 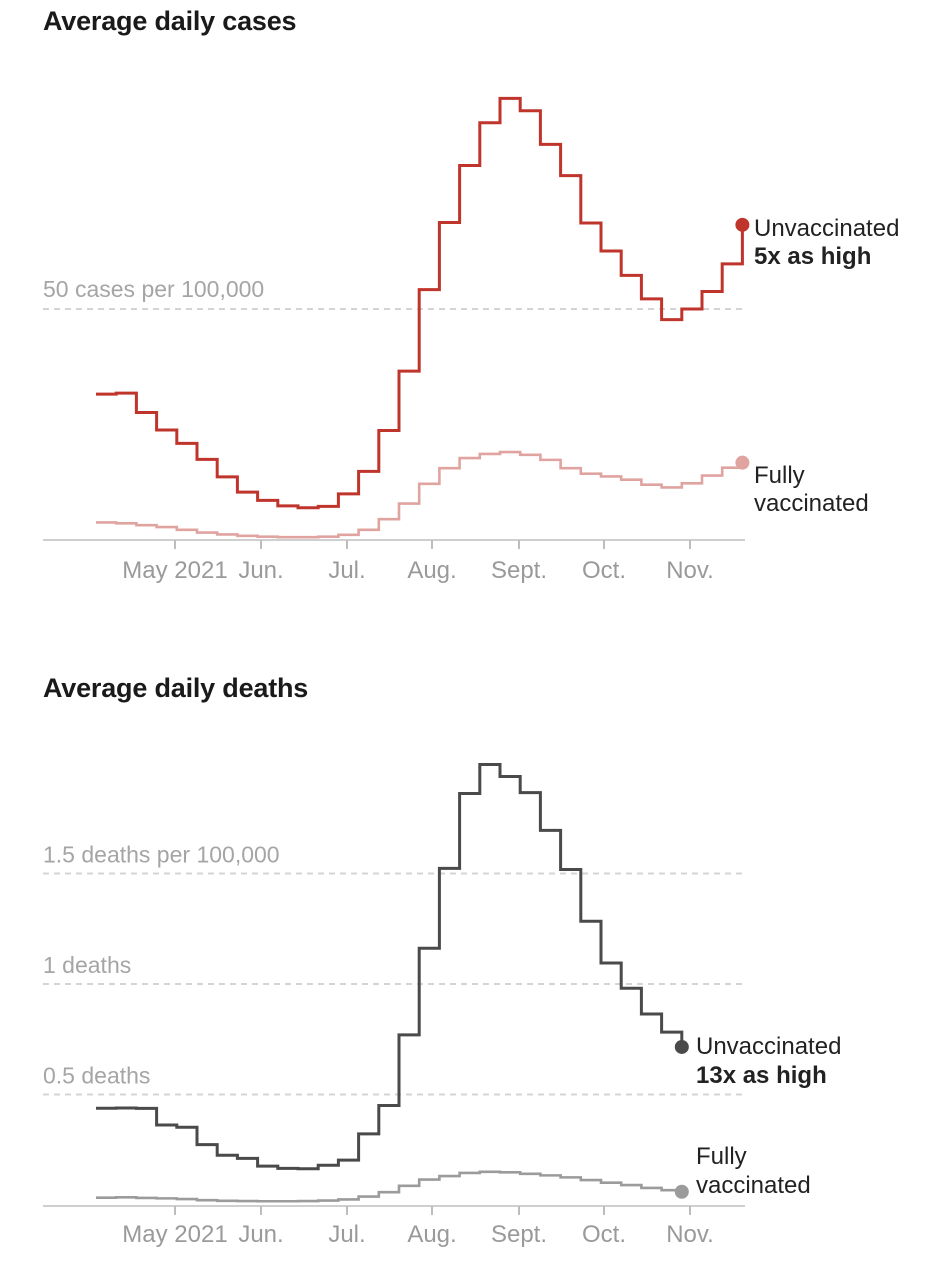 I want to click on cases-fully-vaccinated-label-line2: vaccinated, so click(x=811, y=503).